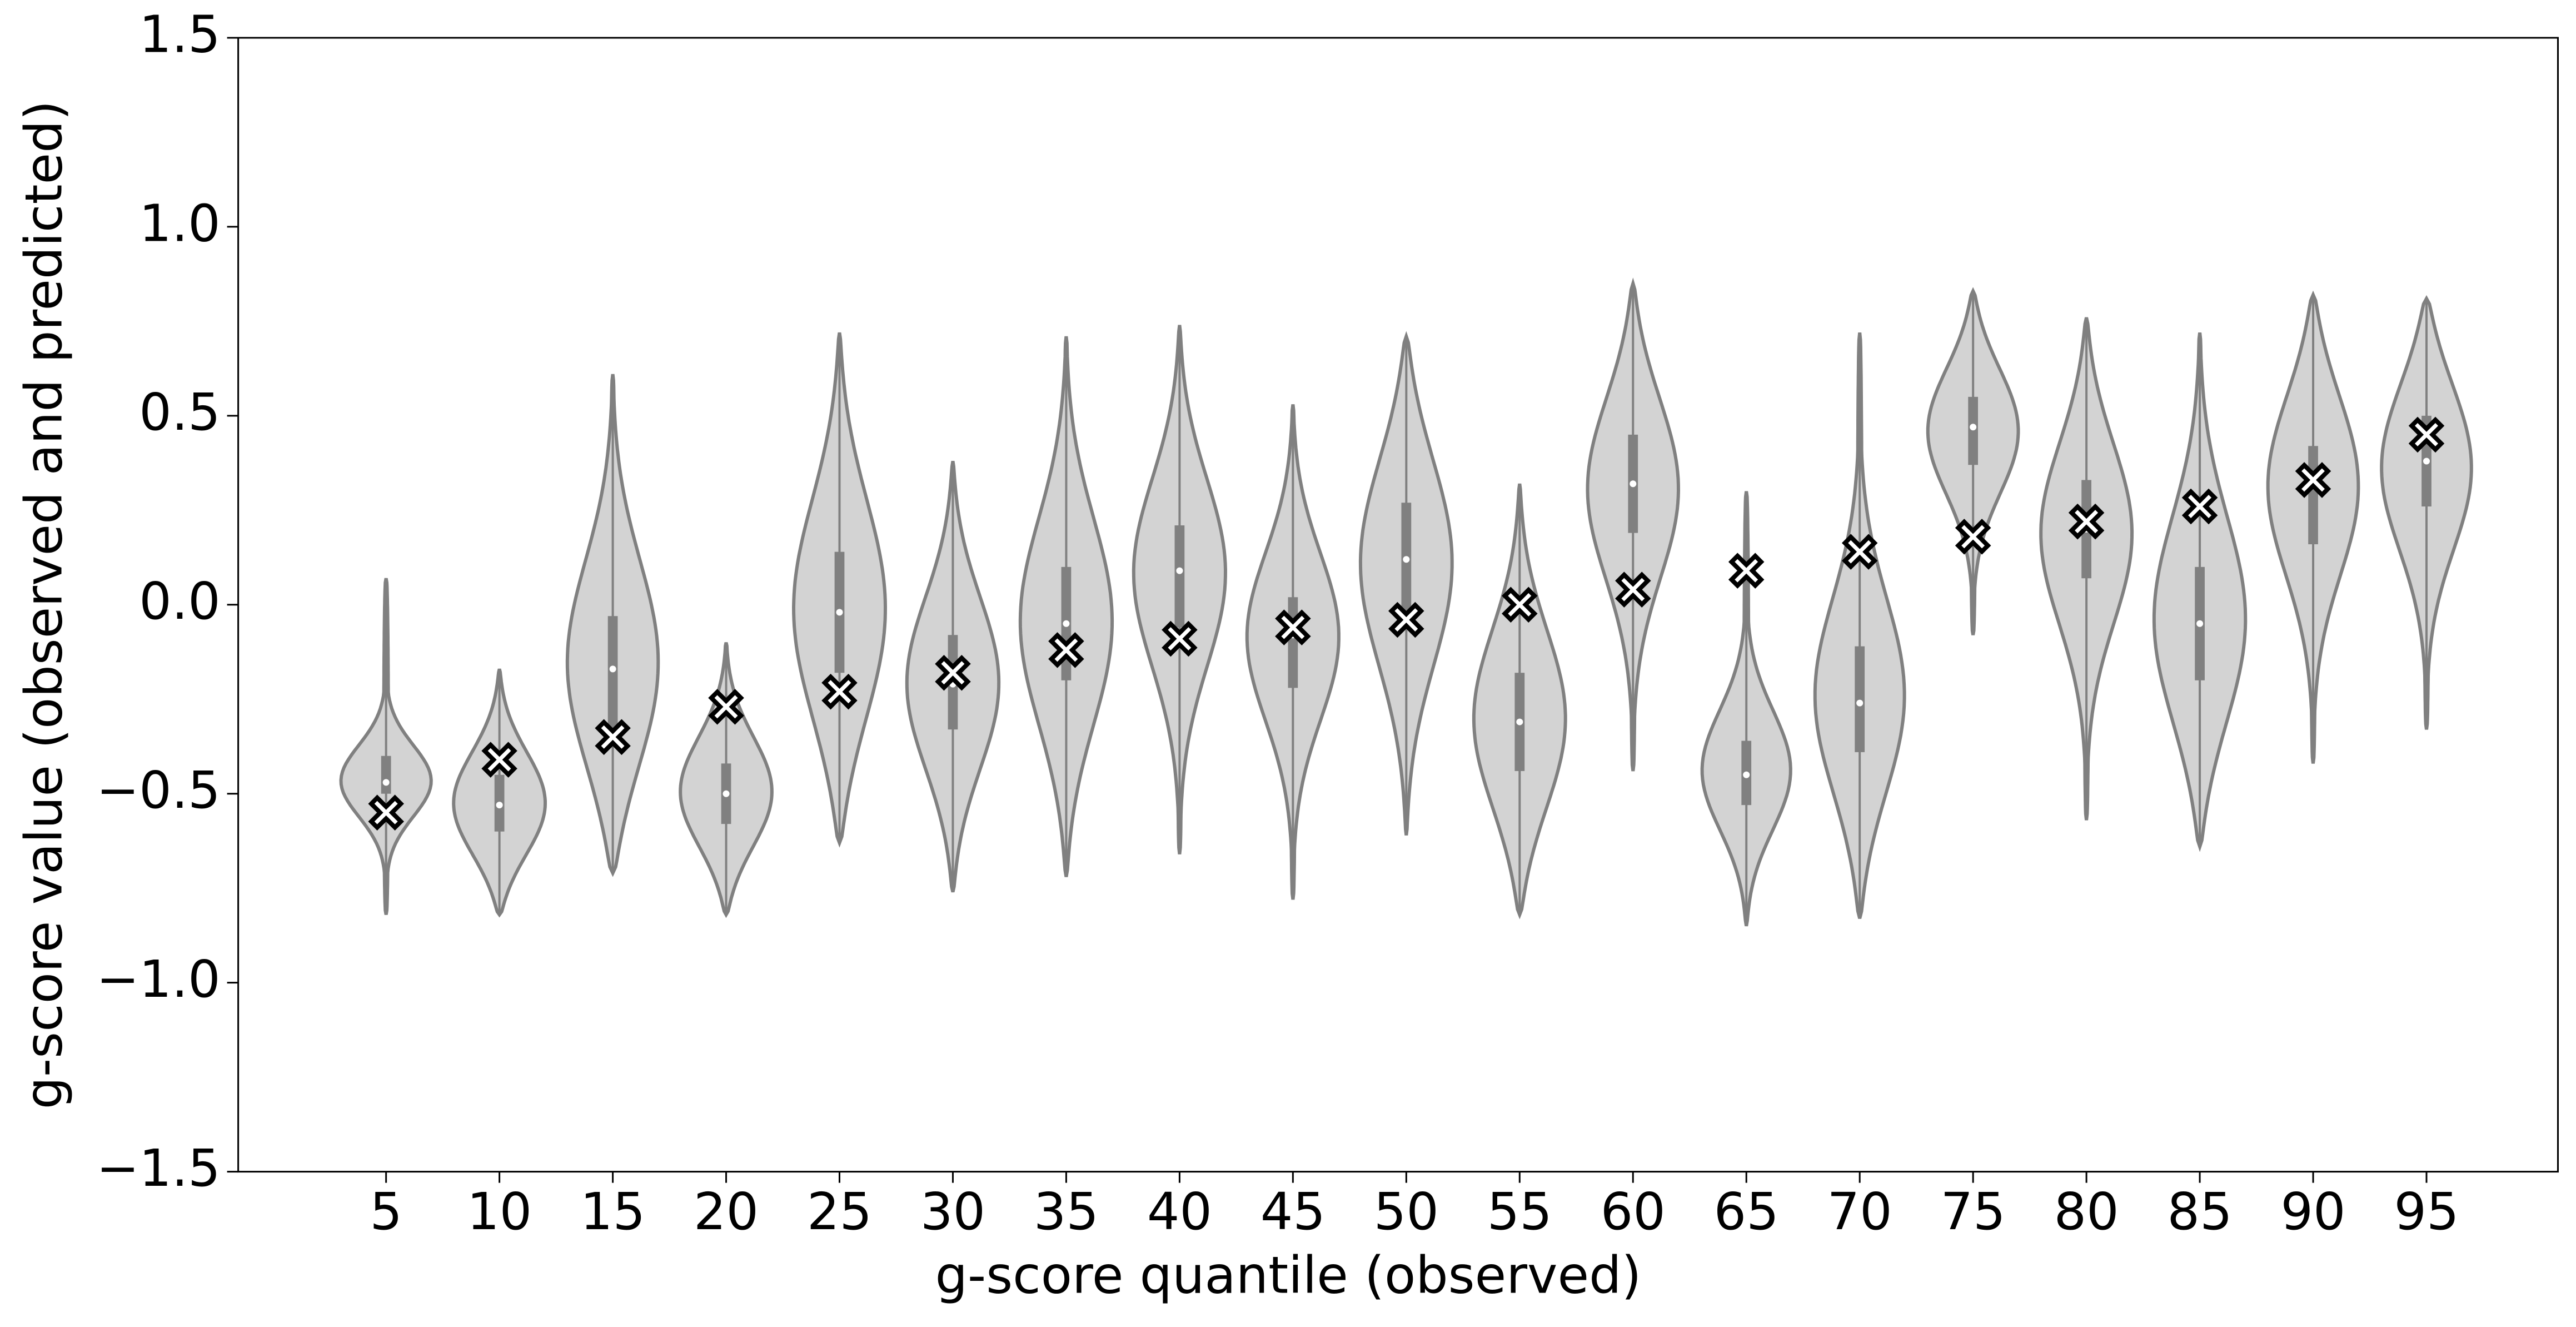 This screenshot has width=2576, height=1327. What do you see at coordinates (1746, 1211) in the screenshot?
I see `x-tick-label: 65` at bounding box center [1746, 1211].